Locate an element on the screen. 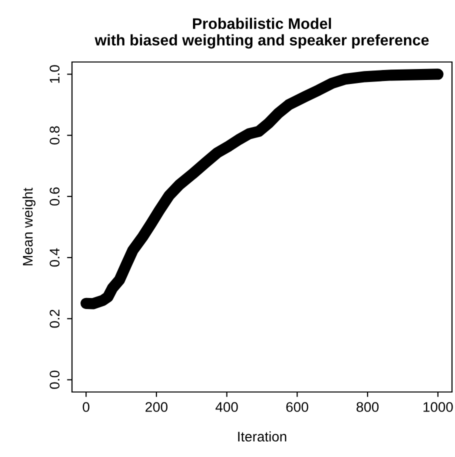 The height and width of the screenshot is (457, 455). x-axis-title: Iteration is located at coordinates (262, 436).